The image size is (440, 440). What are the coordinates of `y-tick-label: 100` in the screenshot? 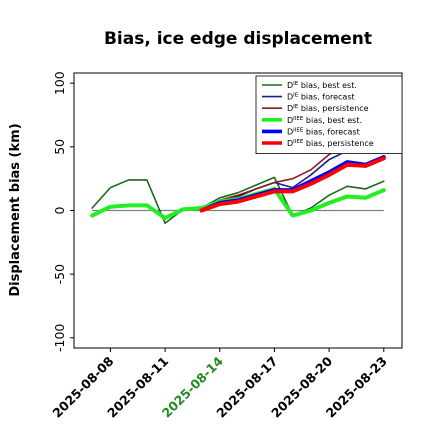 It's located at (59, 83).